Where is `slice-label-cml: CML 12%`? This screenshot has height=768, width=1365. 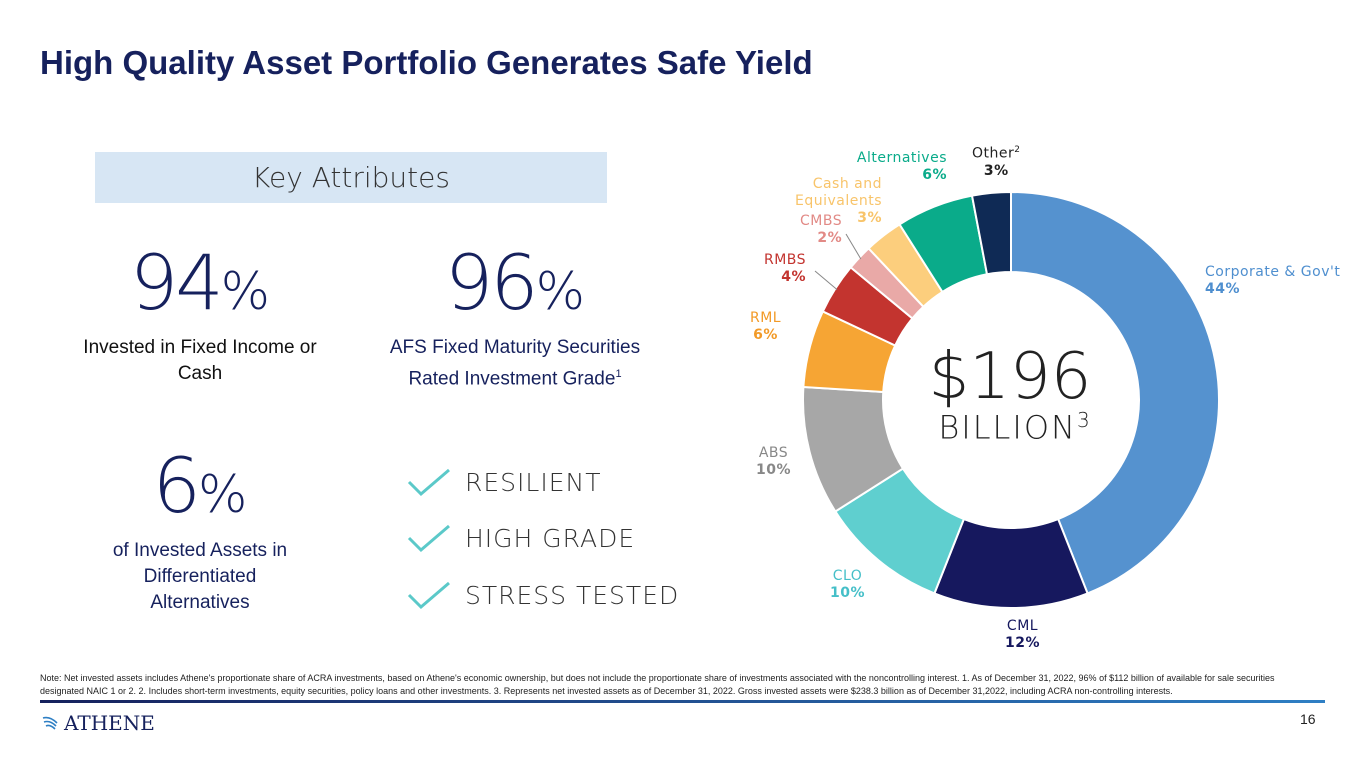
slice-label-cml: CML 12% is located at coordinates (1023, 634).